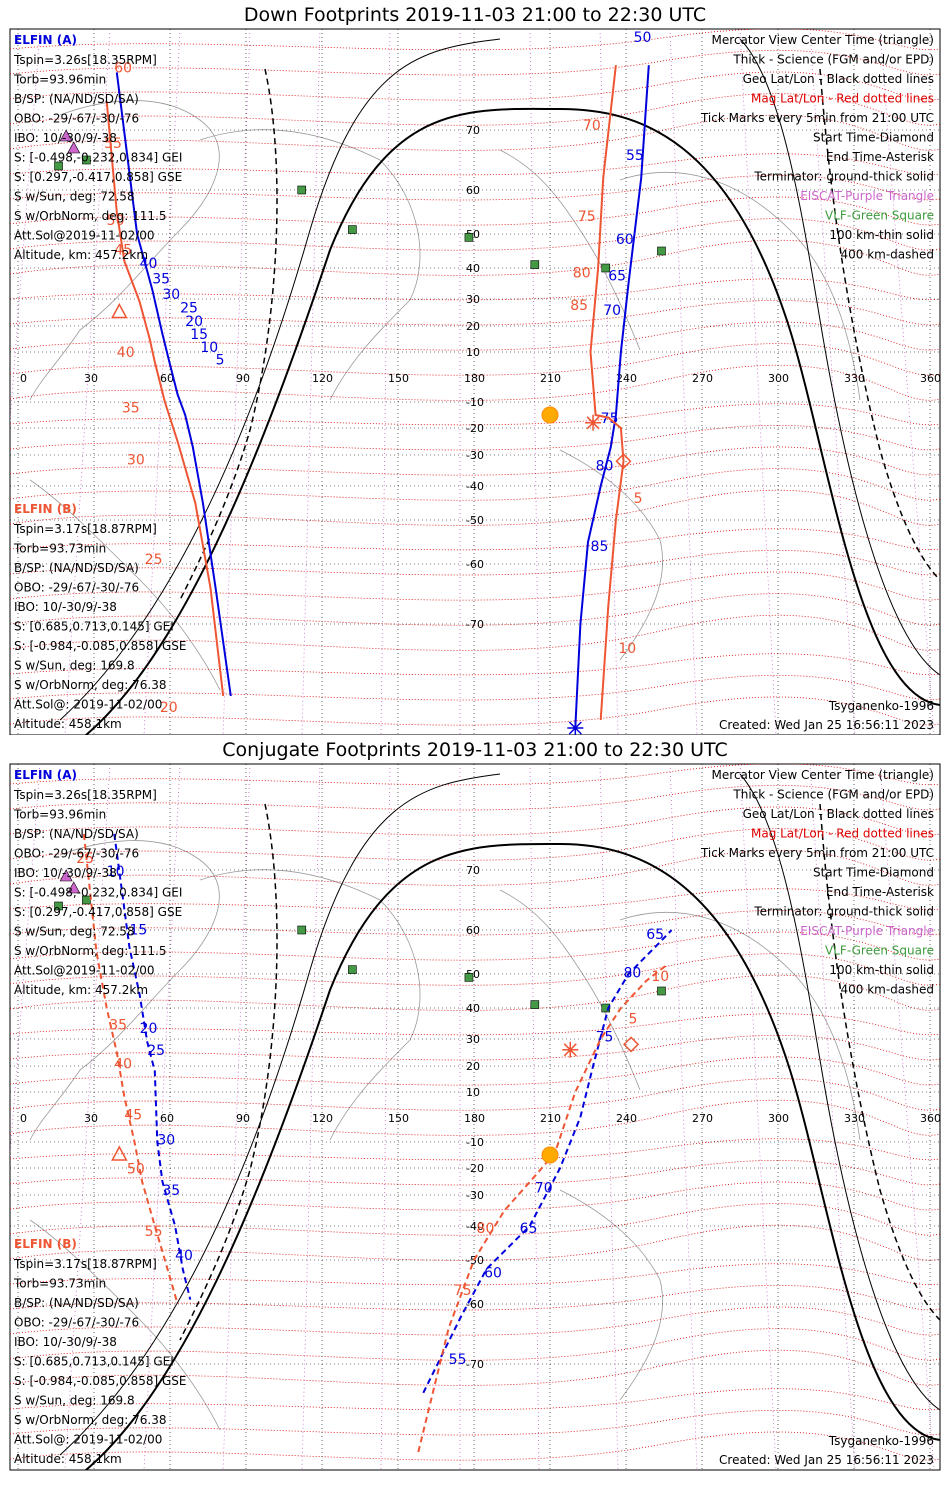  Describe the element at coordinates (45, 1244) in the screenshot. I see `elfin-b-header: ELFIN (B)` at that location.